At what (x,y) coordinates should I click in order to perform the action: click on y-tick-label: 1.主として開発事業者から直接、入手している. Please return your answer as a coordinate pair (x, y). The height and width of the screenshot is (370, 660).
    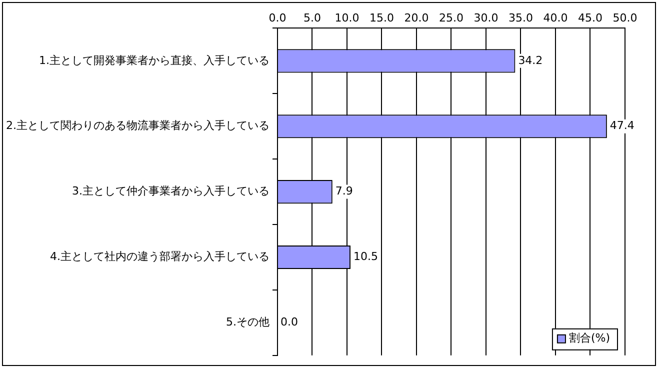
    Looking at the image, I should click on (154, 60).